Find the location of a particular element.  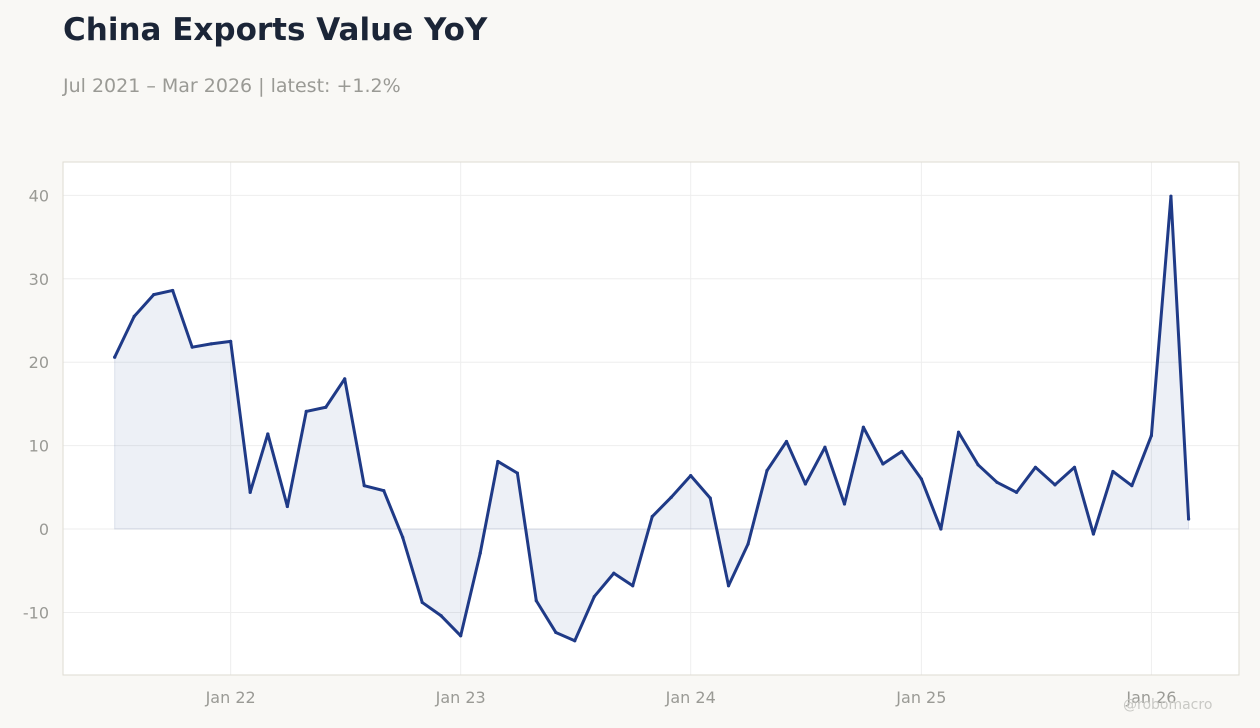

y-tick-label: 0 is located at coordinates (44, 529).